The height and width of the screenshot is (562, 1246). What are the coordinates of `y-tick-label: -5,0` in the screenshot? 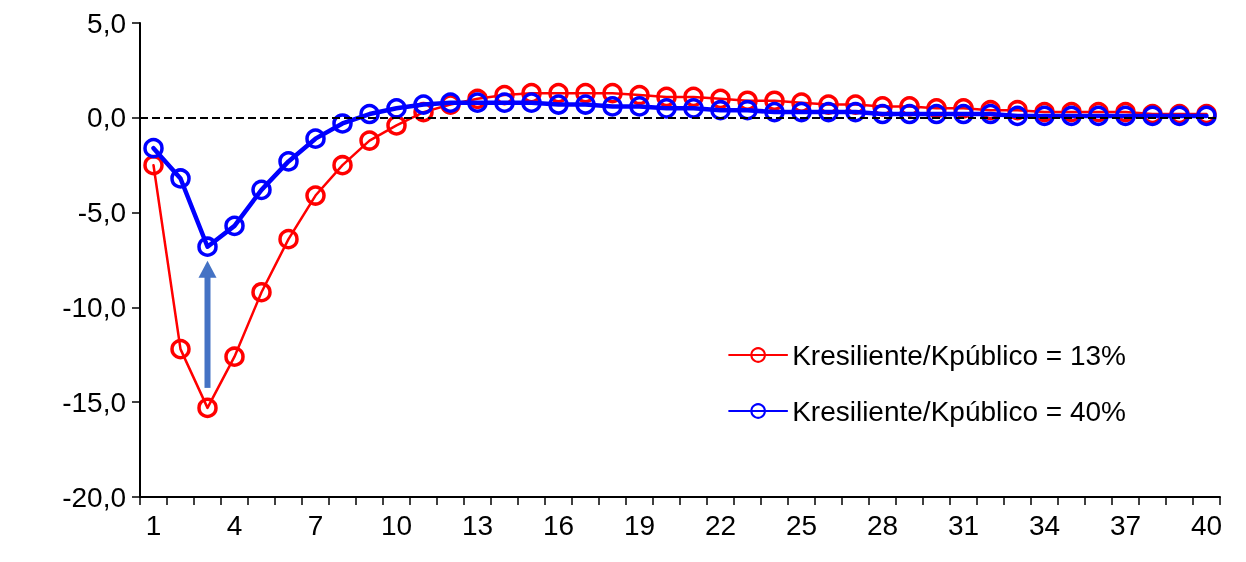 It's located at (101, 213).